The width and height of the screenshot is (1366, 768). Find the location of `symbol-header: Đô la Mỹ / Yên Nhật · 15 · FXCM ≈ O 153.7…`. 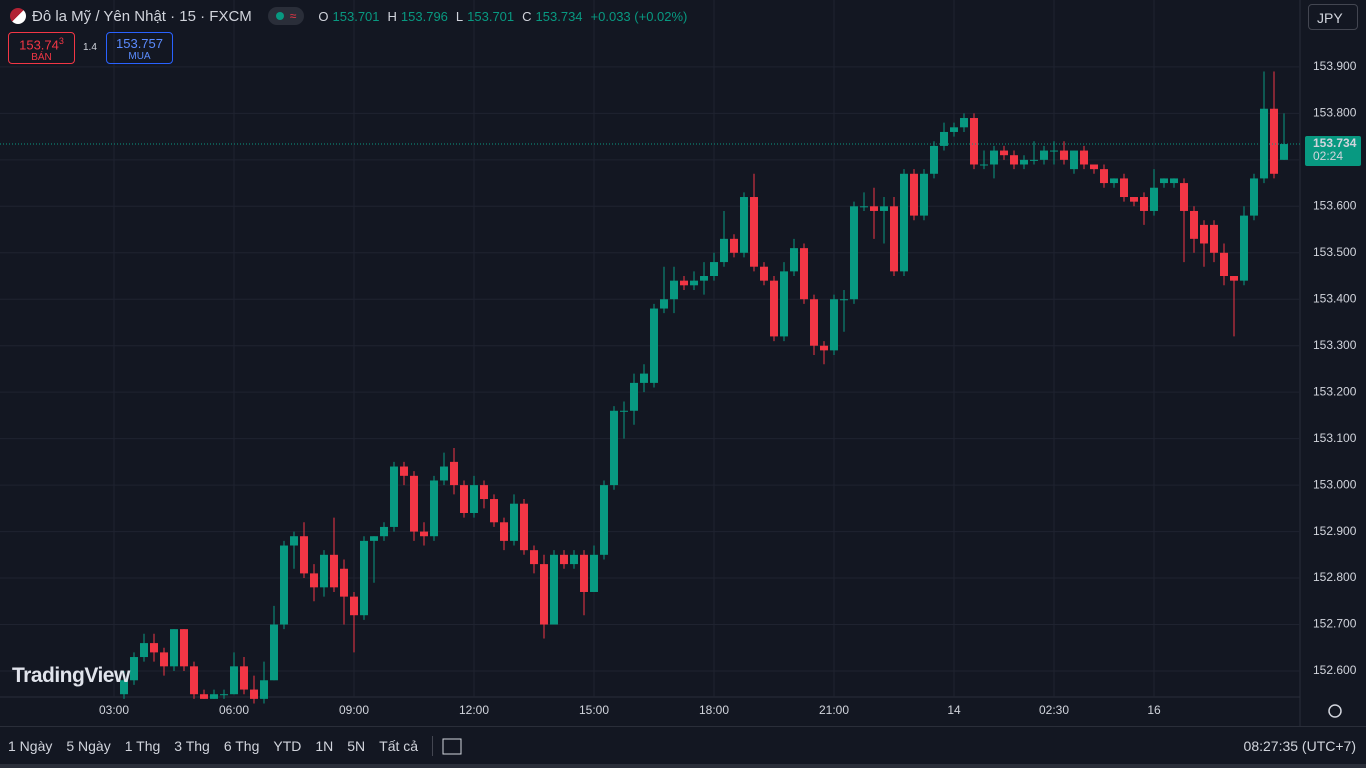

symbol-header: Đô la Mỹ / Yên Nhật · 15 · FXCM ≈ O 153.7… is located at coordinates (350, 16).